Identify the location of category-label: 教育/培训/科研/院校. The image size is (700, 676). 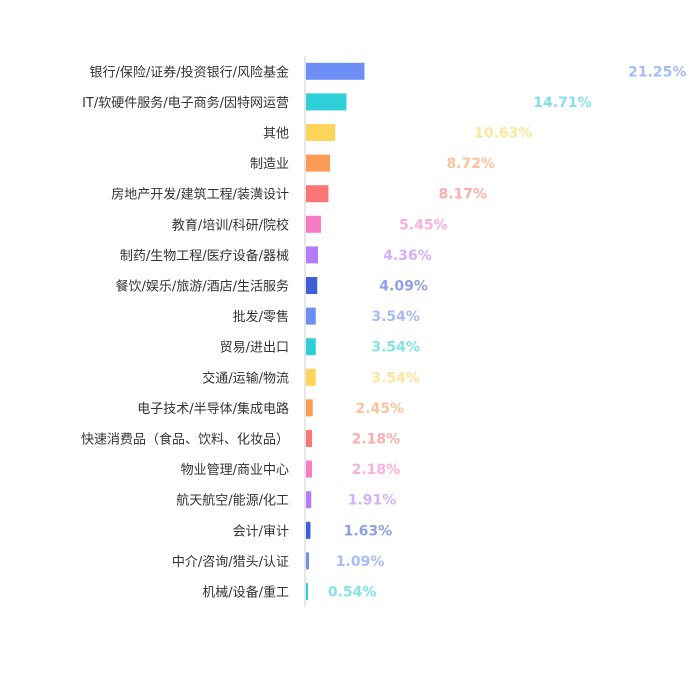
(230, 225).